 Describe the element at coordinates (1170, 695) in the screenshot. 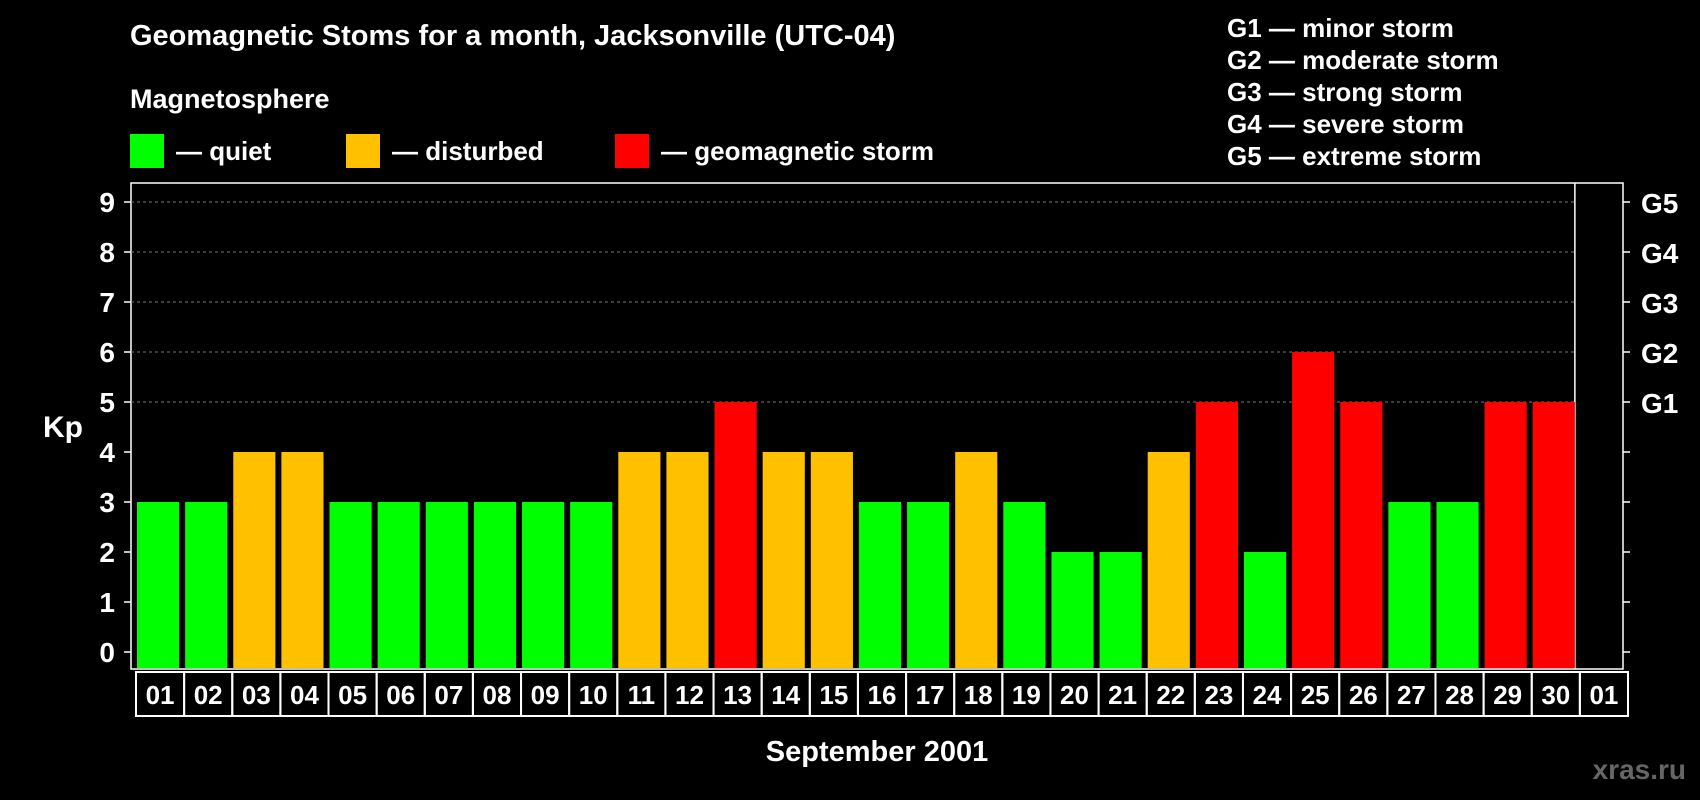

I see `x-tick-label: 22` at that location.